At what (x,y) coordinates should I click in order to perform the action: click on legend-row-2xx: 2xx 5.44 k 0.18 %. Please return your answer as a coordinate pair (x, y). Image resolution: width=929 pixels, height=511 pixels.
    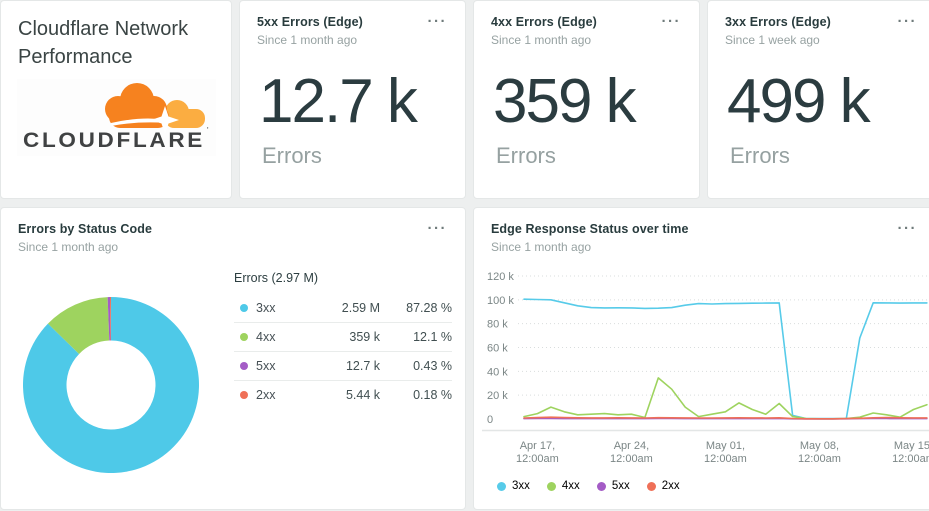
    Looking at the image, I should click on (343, 395).